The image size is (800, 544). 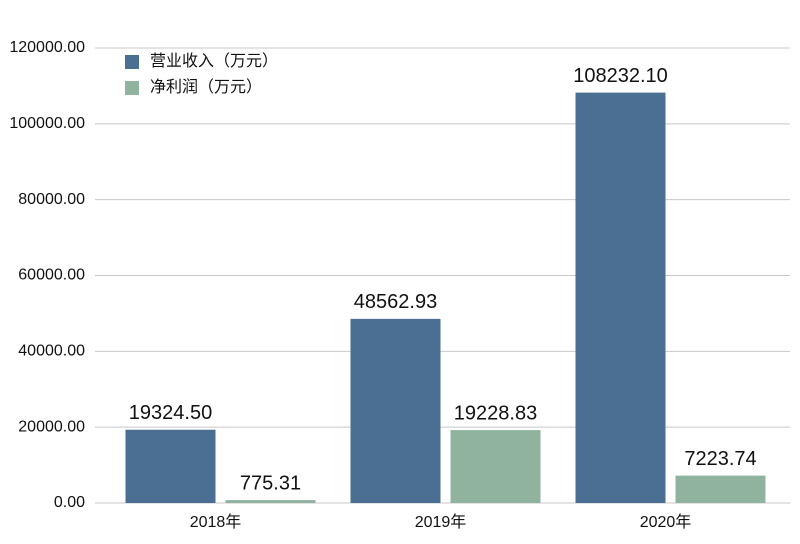 I want to click on value-label: 19324.50, so click(x=170, y=413).